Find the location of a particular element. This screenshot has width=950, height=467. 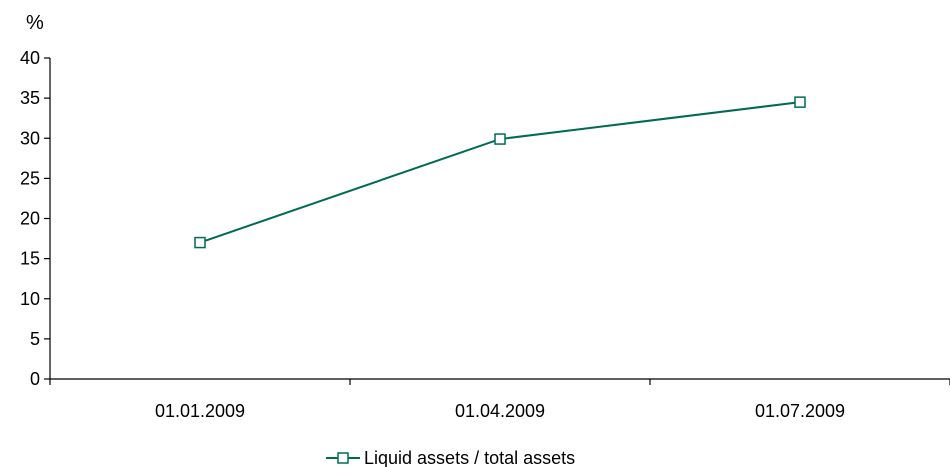

y-tick-label: 30 is located at coordinates (30, 138).